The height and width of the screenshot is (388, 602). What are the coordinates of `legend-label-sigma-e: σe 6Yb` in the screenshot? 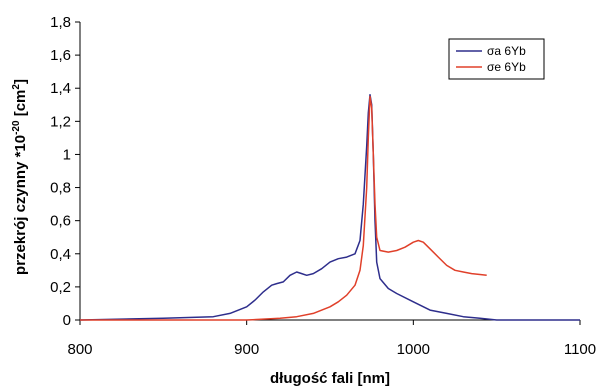 It's located at (506, 67).